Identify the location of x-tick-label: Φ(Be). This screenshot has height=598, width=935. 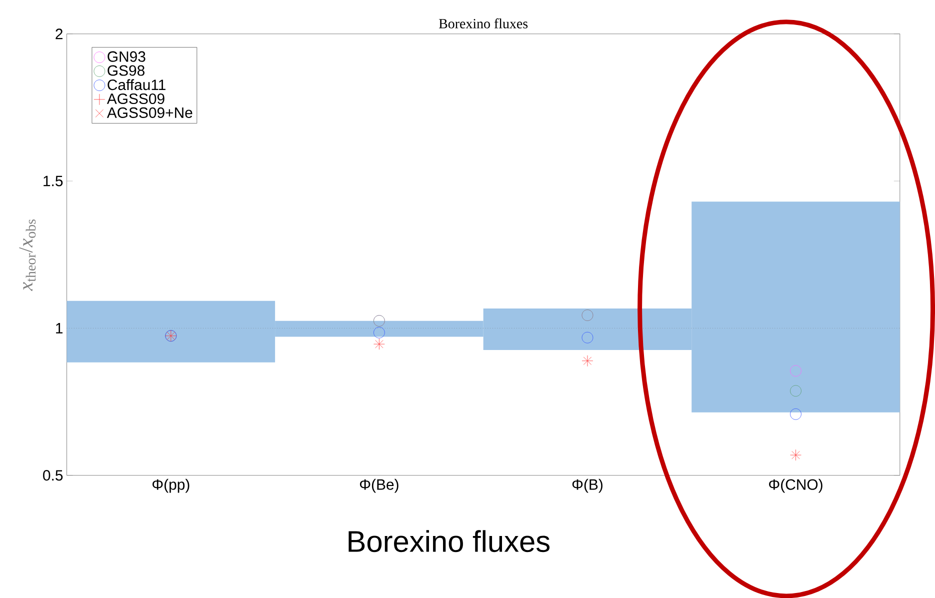
(379, 485).